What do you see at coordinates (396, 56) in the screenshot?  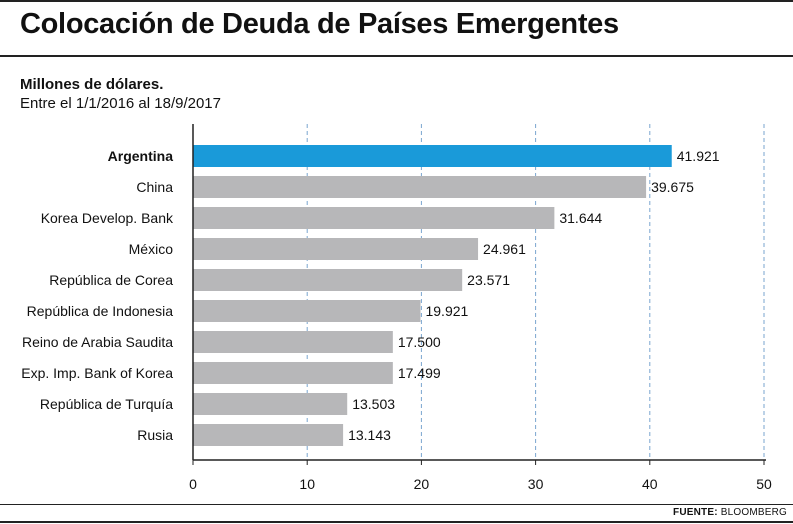 I see `title-divider` at bounding box center [396, 56].